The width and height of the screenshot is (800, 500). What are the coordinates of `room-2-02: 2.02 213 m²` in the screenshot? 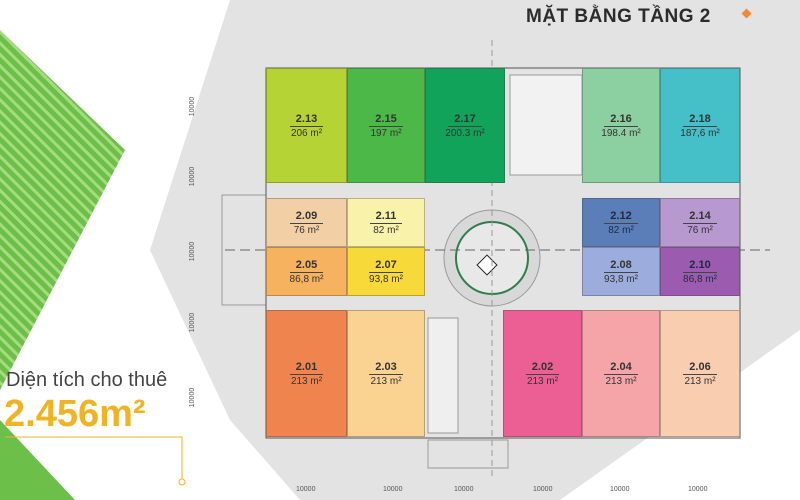 It's located at (542, 373).